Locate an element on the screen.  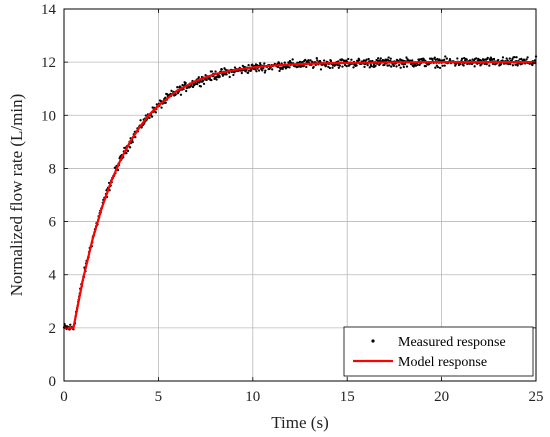
x-tick-label: 25 is located at coordinates (536, 397).